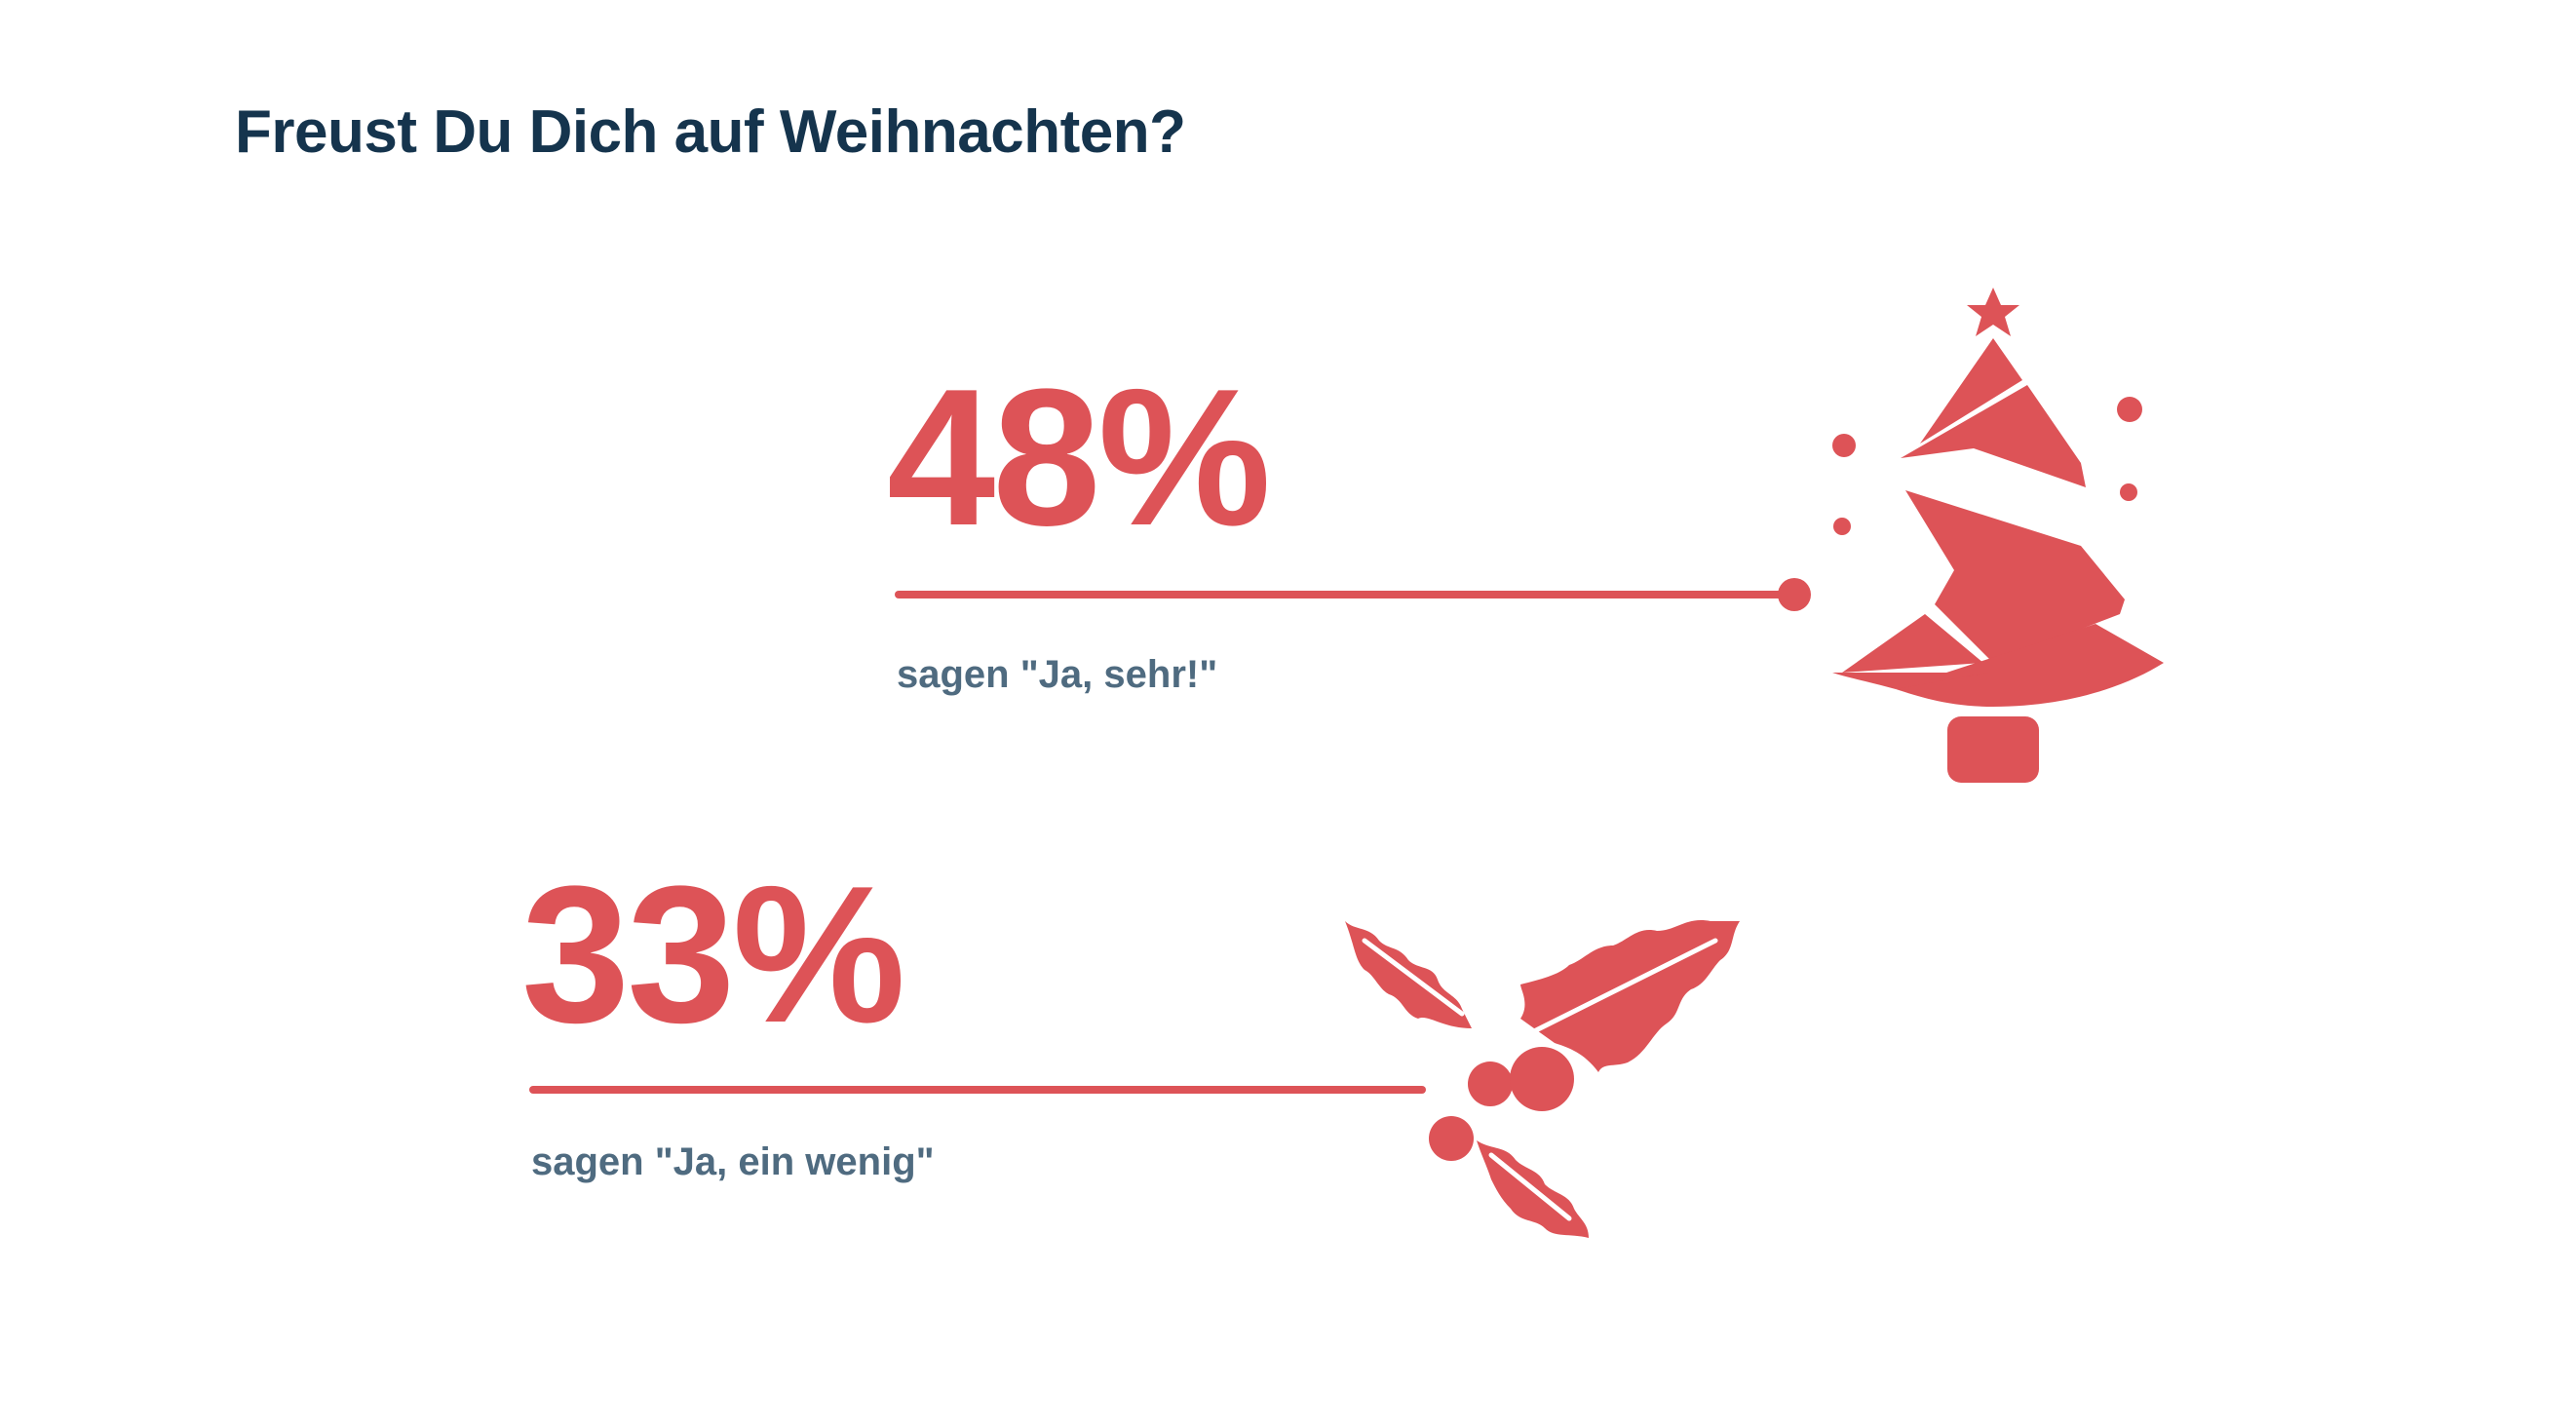 This screenshot has width=2576, height=1428. Describe the element at coordinates (1079, 457) in the screenshot. I see `stat-value-1: 48%` at that location.